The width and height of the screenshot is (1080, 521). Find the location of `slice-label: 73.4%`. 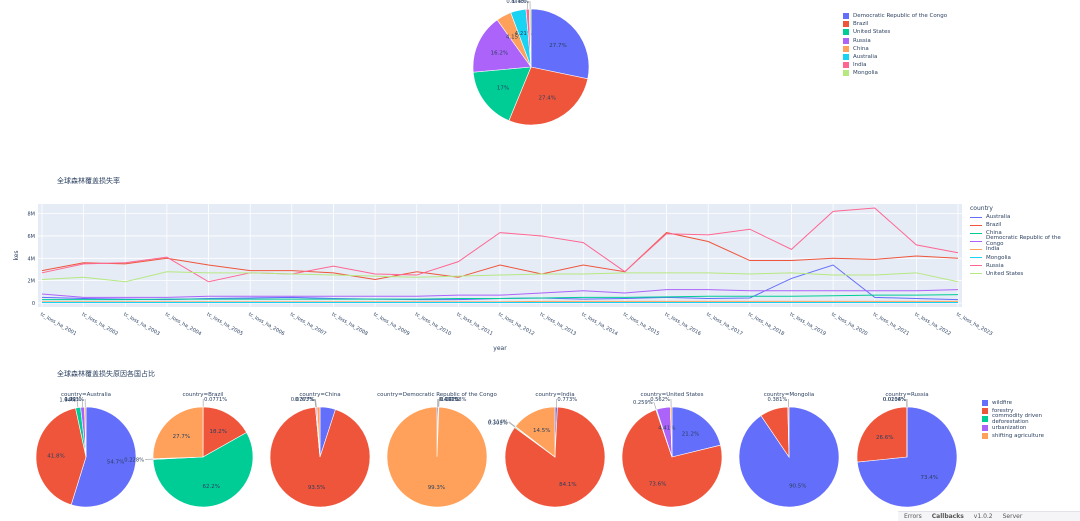

slice-label: 73.4% is located at coordinates (929, 478).